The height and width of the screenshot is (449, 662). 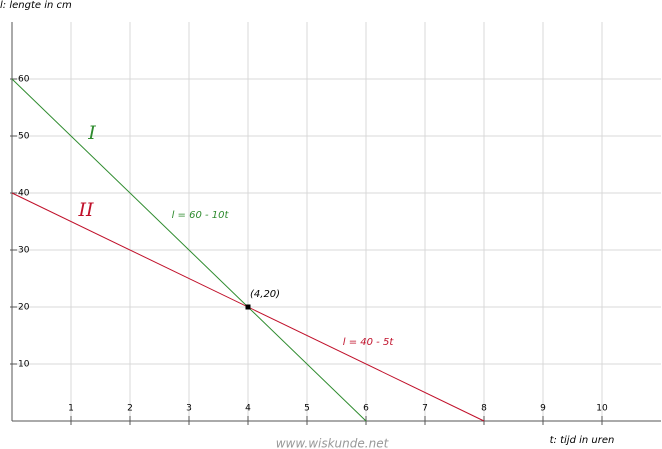 What do you see at coordinates (425, 409) in the screenshot?
I see `x-tick-label: 7` at bounding box center [425, 409].